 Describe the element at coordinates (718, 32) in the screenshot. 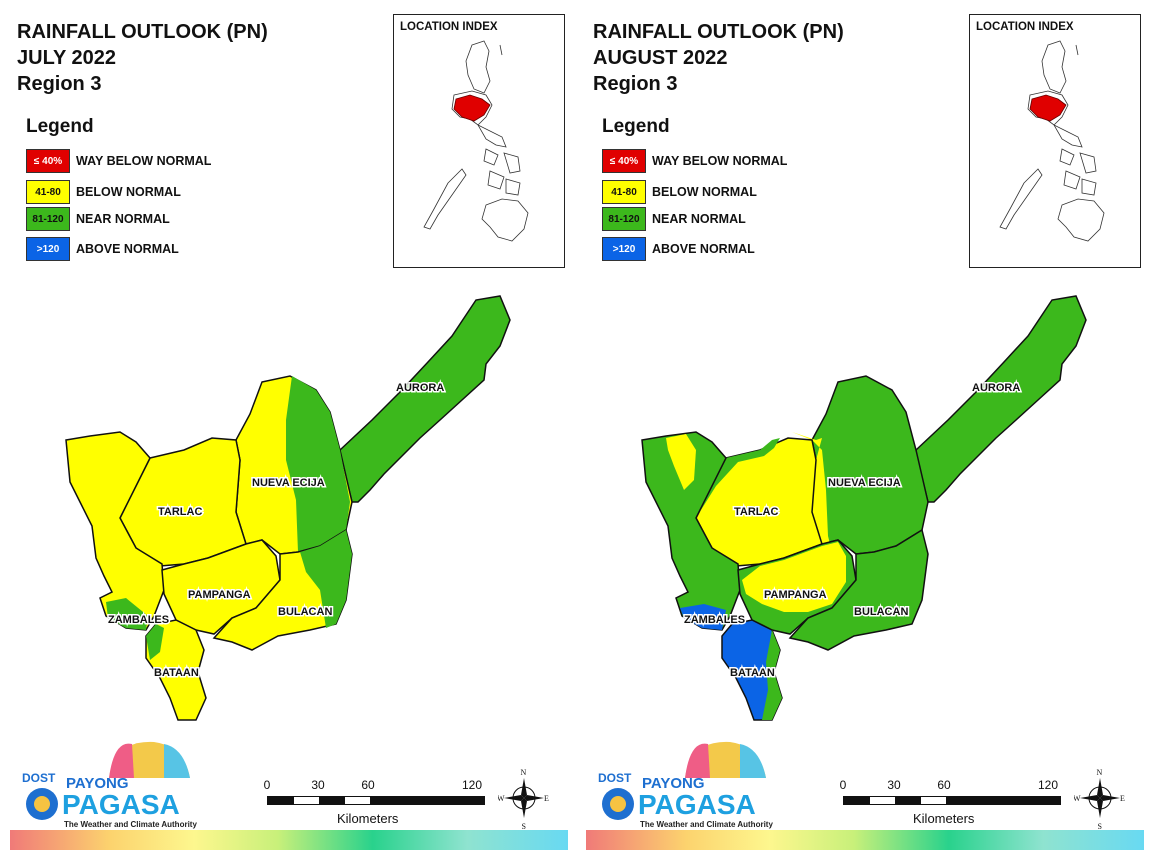

I see `title-line-1: RAINFALL OUTLOOK (PN)` at that location.